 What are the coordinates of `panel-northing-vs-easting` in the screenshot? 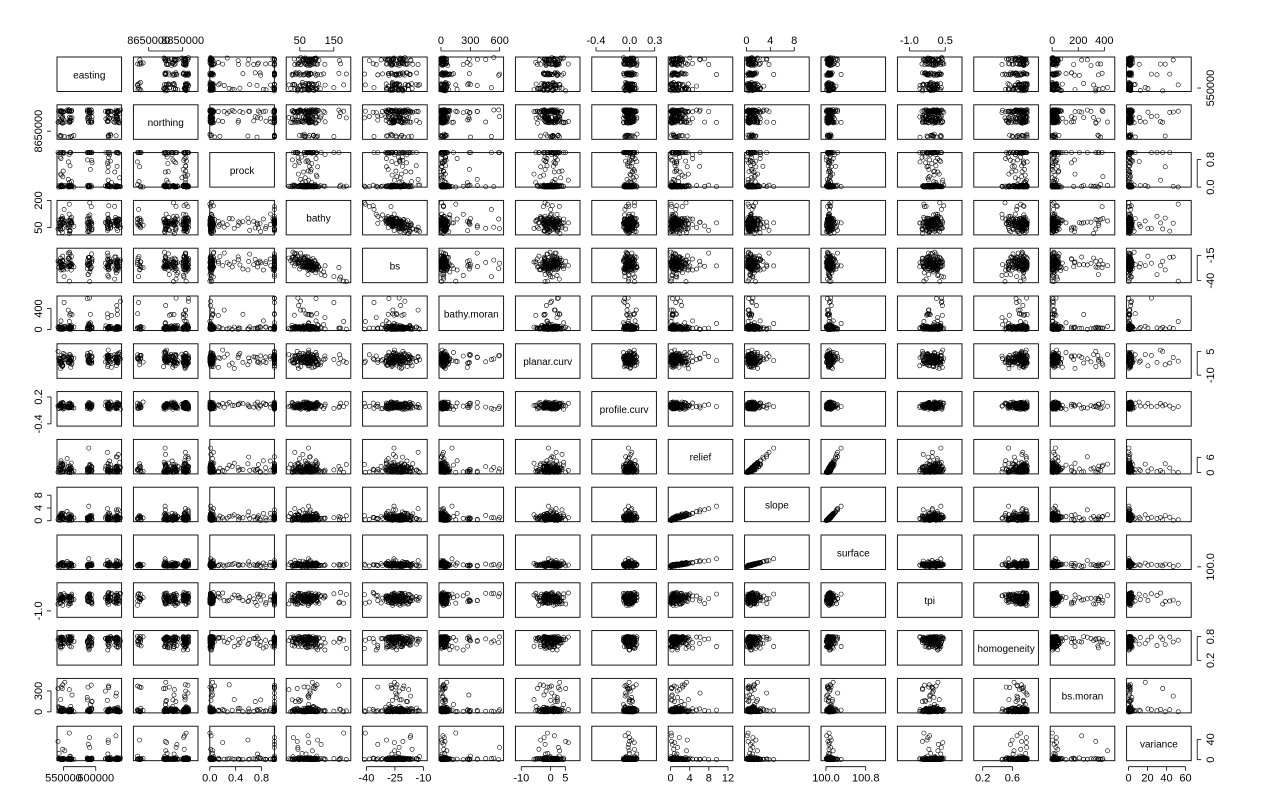 It's located at (89, 122).